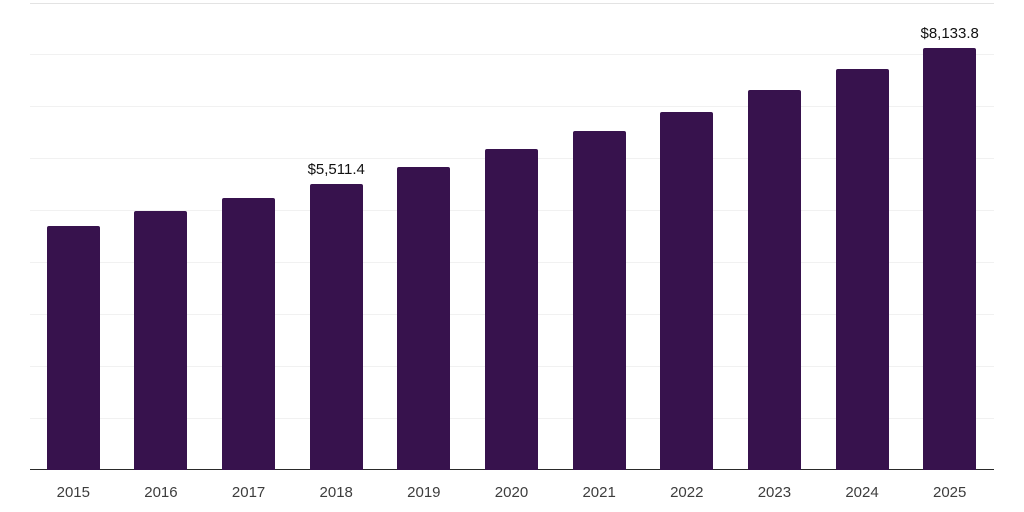 The width and height of the screenshot is (1024, 512). I want to click on x-tick-label-2018: 2018, so click(336, 492).